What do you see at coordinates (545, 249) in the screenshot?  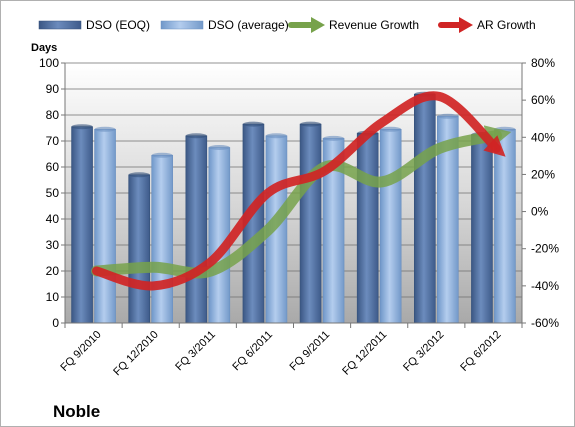 I see `y2-tick-label-2: -20%` at bounding box center [545, 249].